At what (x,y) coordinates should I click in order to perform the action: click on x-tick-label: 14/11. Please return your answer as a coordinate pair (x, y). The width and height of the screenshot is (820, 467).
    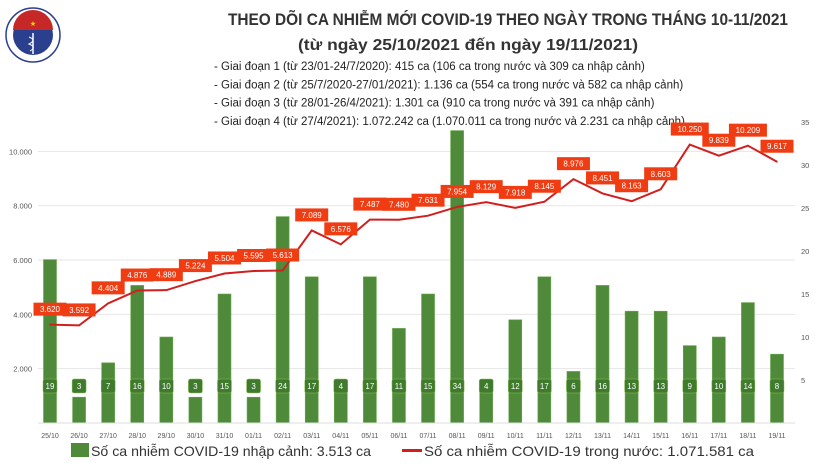
    Looking at the image, I should click on (631, 436).